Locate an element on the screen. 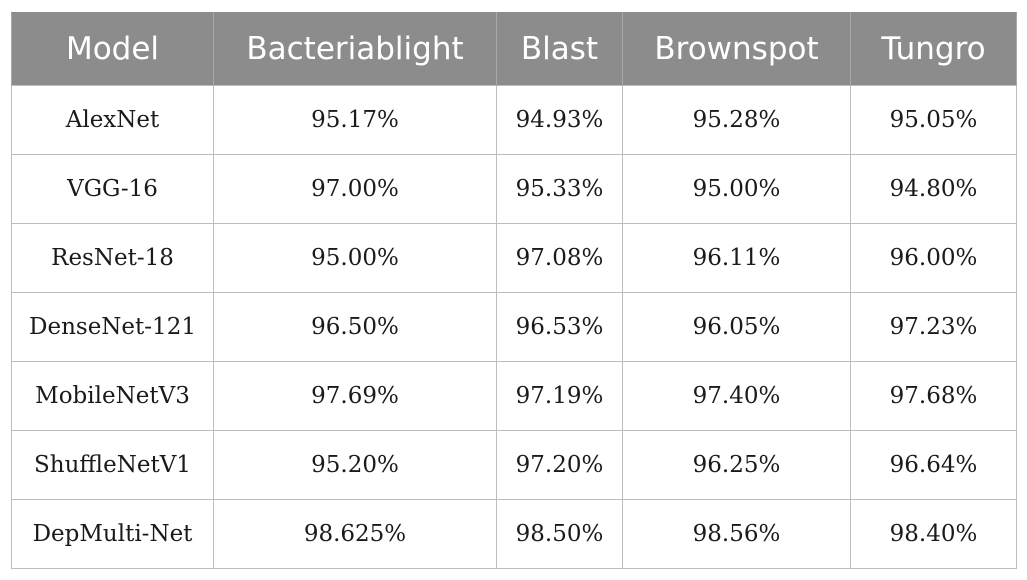 The height and width of the screenshot is (580, 1027). bacteriablight-cell: 95.20% is located at coordinates (355, 465).